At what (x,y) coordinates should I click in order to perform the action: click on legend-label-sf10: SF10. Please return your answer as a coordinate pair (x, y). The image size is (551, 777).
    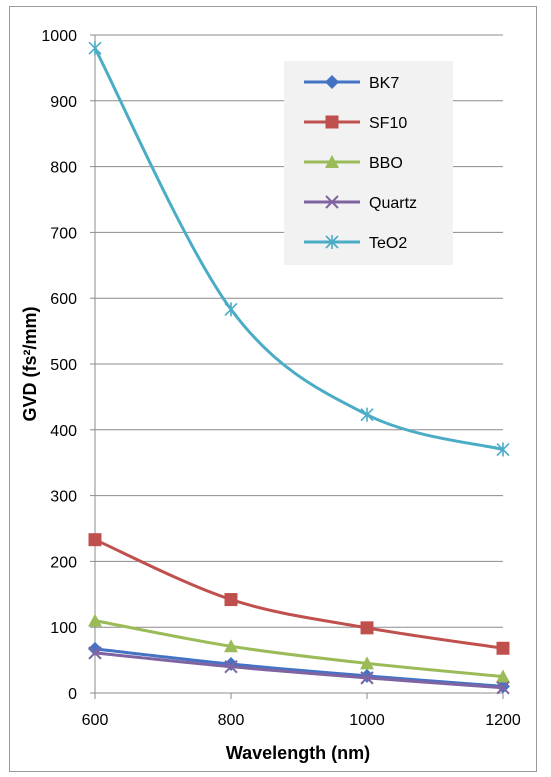
    Looking at the image, I should click on (388, 123).